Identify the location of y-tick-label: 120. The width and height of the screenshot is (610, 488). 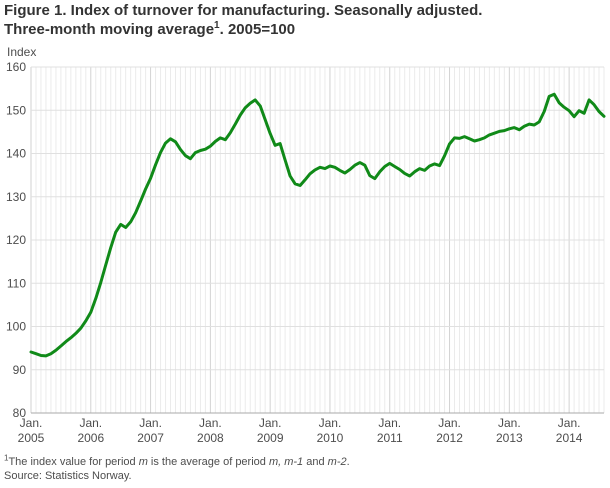
(16, 240).